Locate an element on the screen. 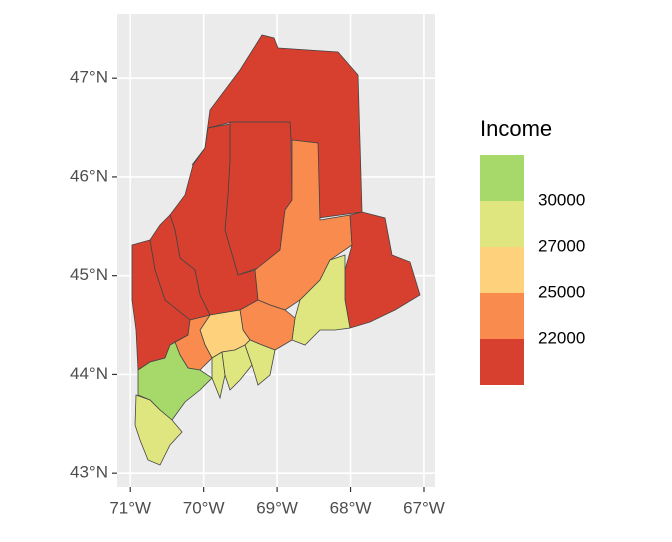  x-tick-label: 69°W is located at coordinates (277, 507).